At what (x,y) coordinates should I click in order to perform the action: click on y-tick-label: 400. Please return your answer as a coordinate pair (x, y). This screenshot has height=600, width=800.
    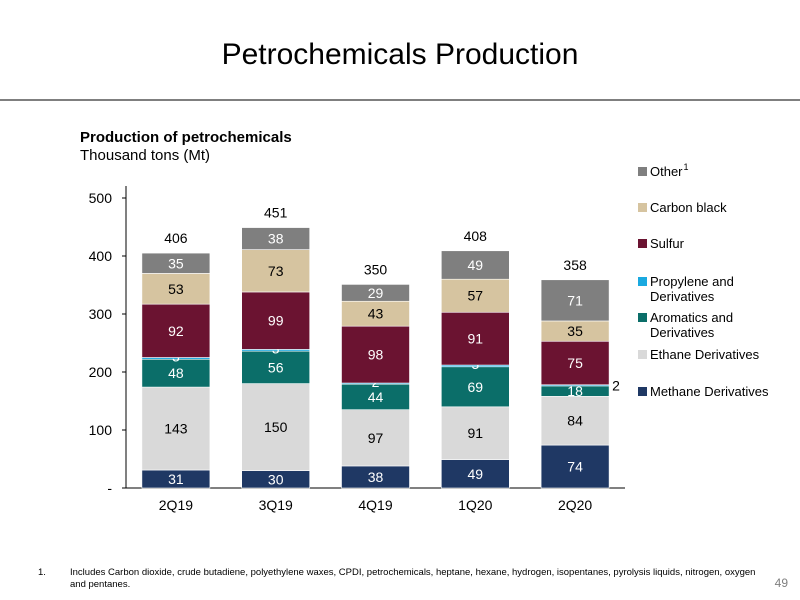
    Looking at the image, I should click on (101, 256).